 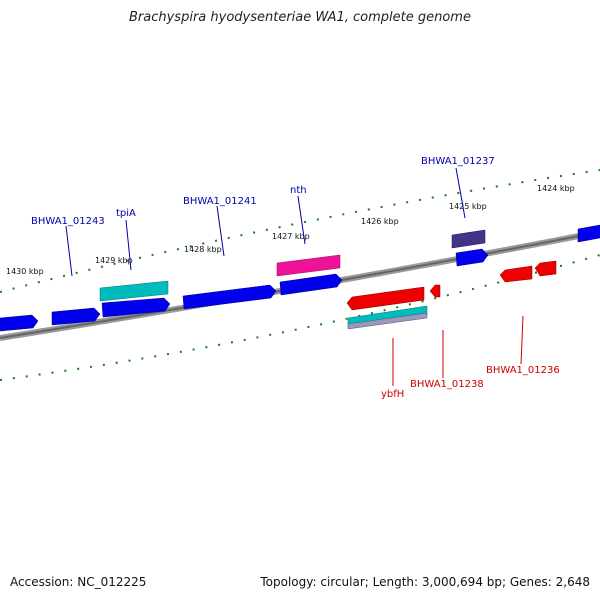 I want to click on tick-label: 1429 kbp, so click(x=114, y=260).